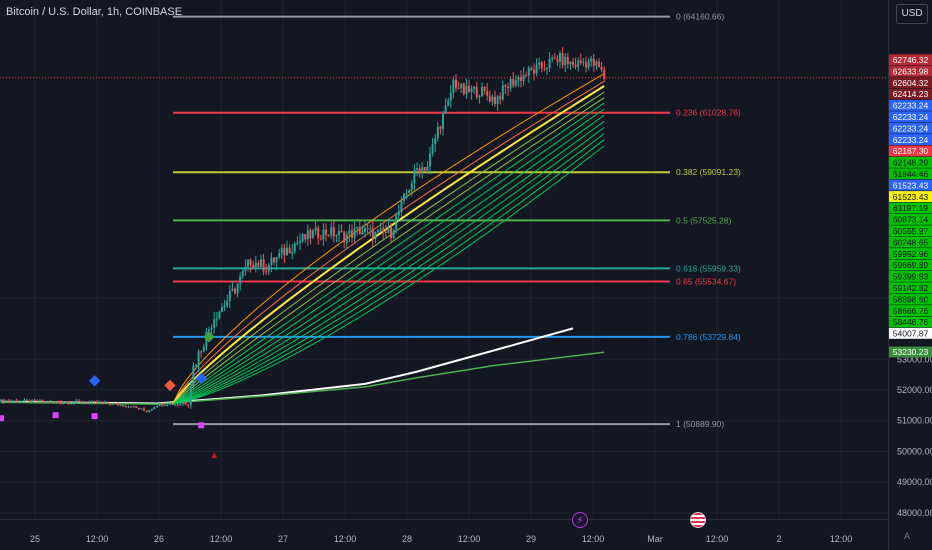 The image size is (932, 550). I want to click on price-scale-label: 61844.46, so click(911, 174).